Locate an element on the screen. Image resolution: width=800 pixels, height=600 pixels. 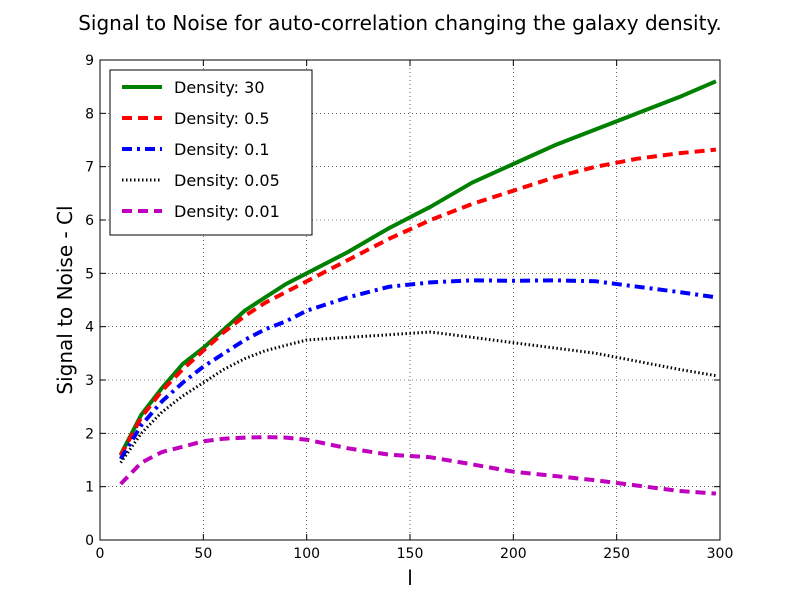
x-axis-label: l is located at coordinates (410, 578).